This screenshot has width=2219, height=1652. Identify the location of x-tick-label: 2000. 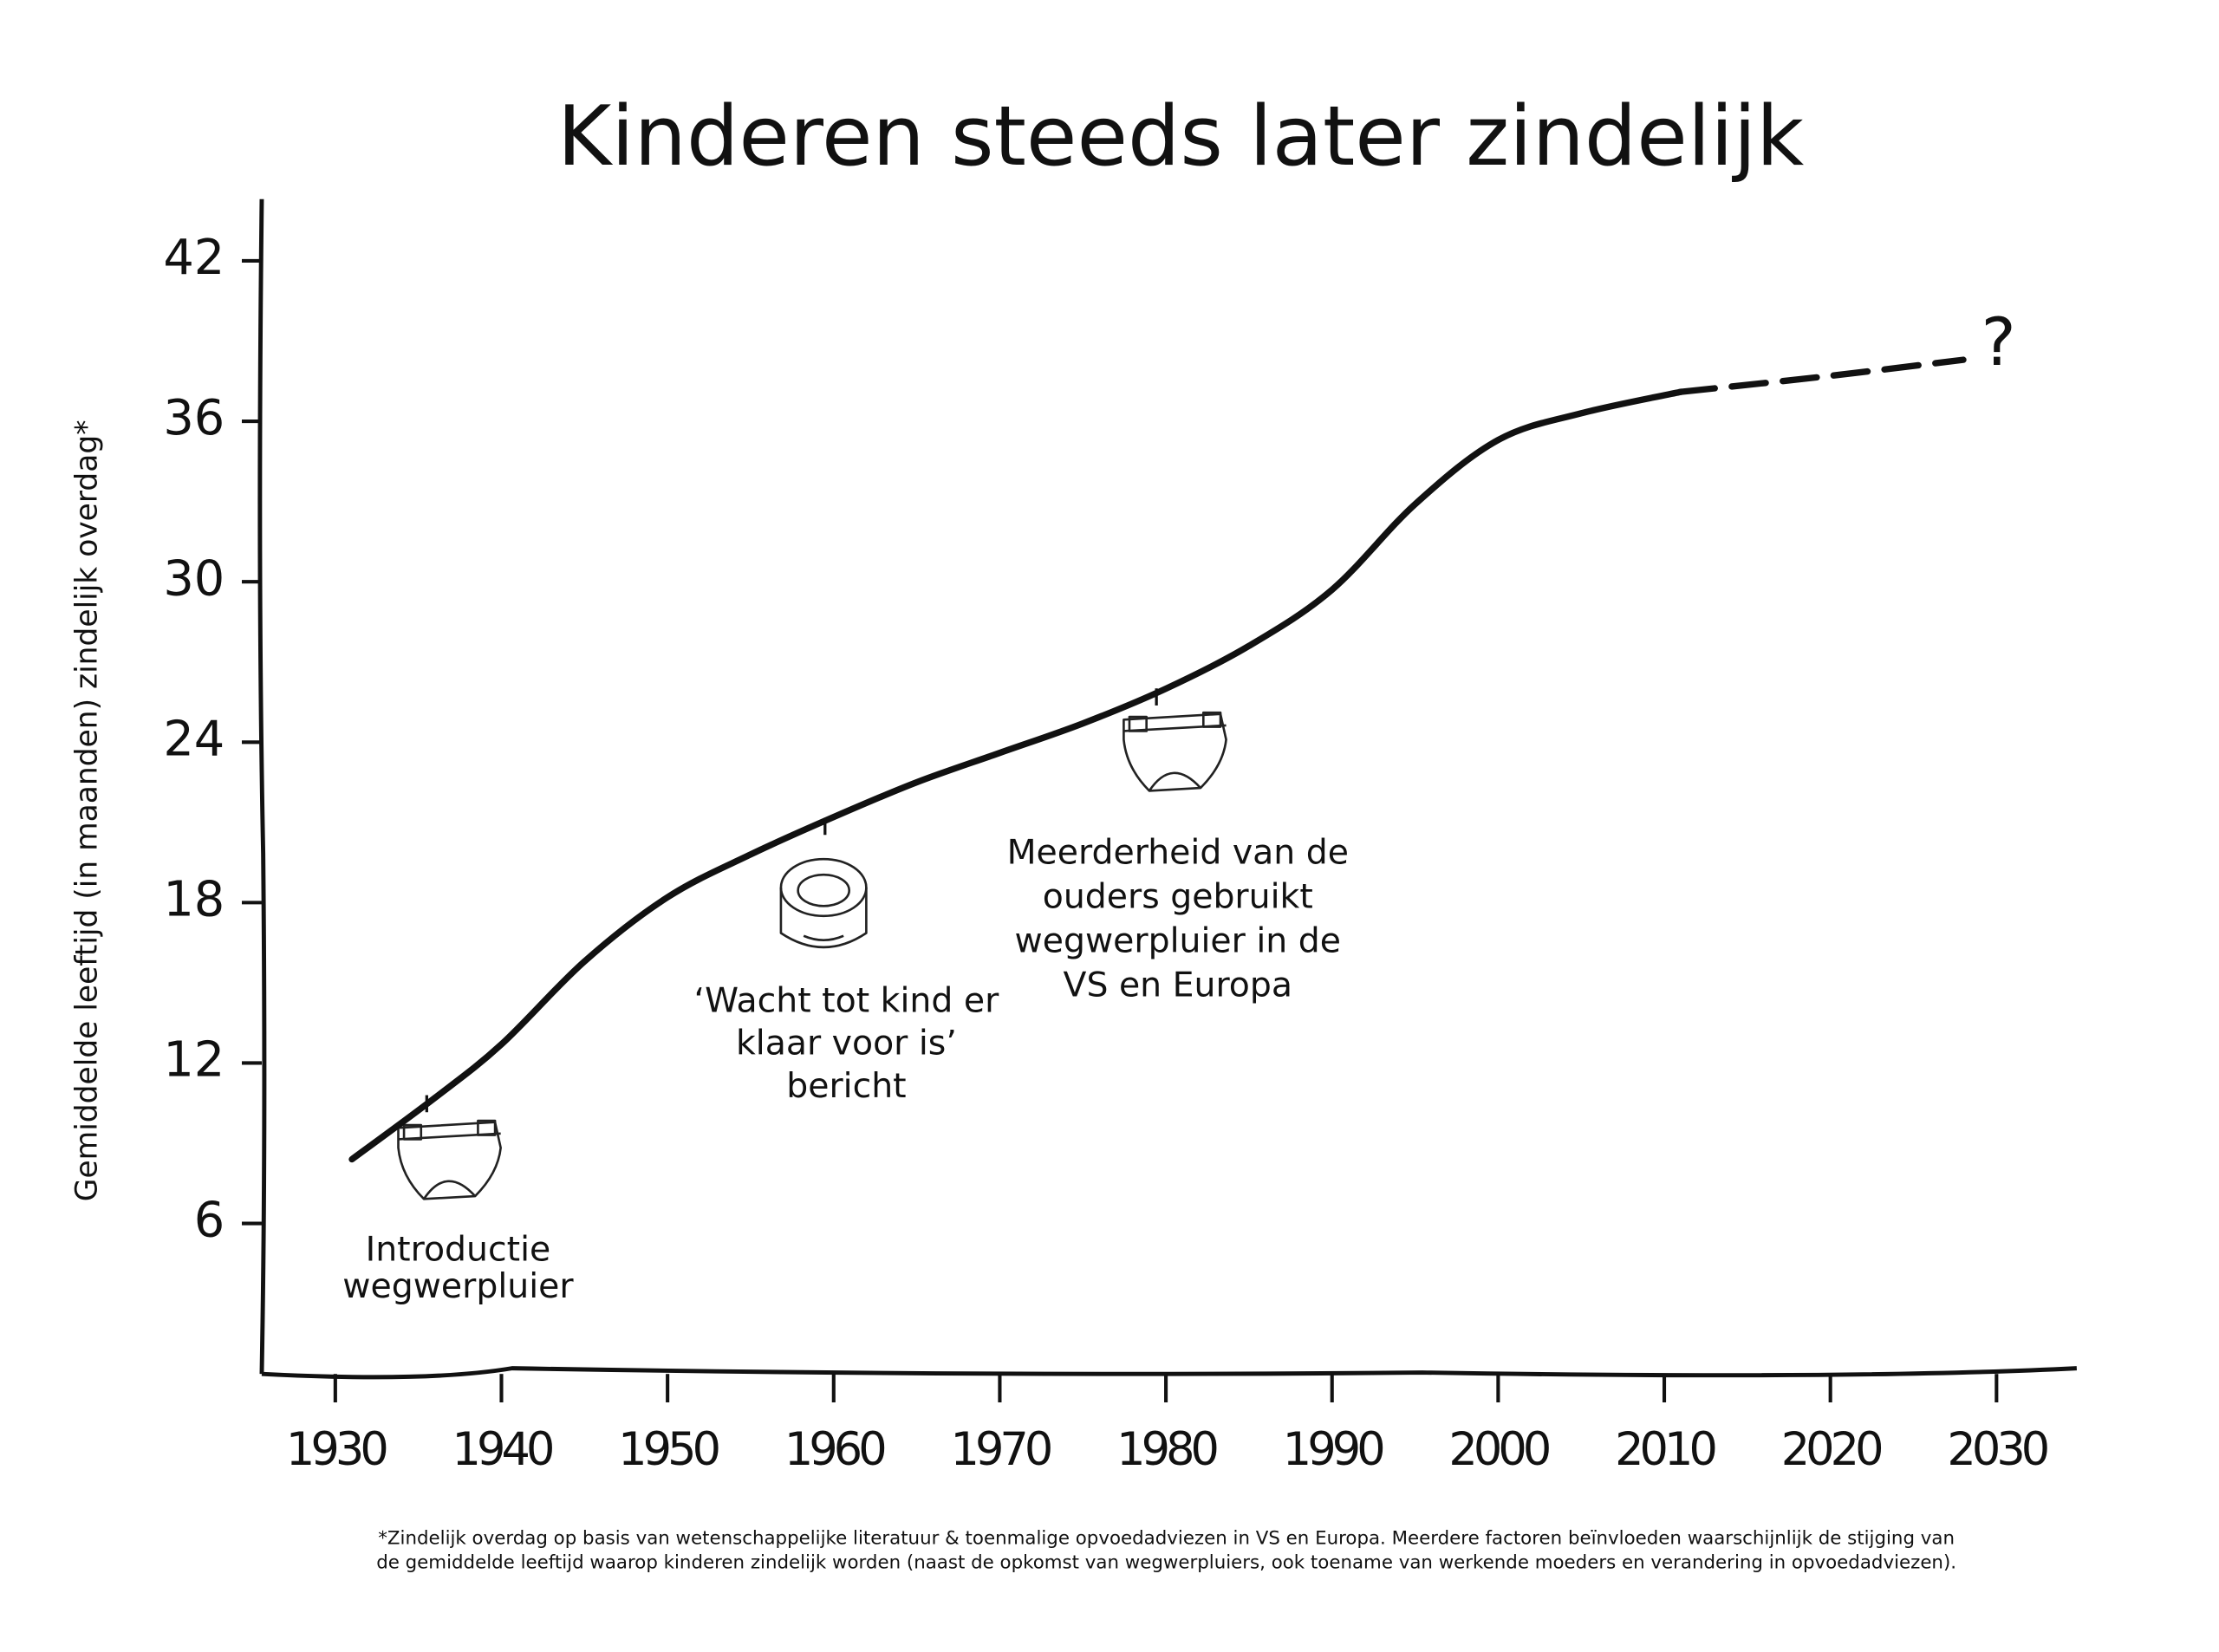
(1498, 1449).